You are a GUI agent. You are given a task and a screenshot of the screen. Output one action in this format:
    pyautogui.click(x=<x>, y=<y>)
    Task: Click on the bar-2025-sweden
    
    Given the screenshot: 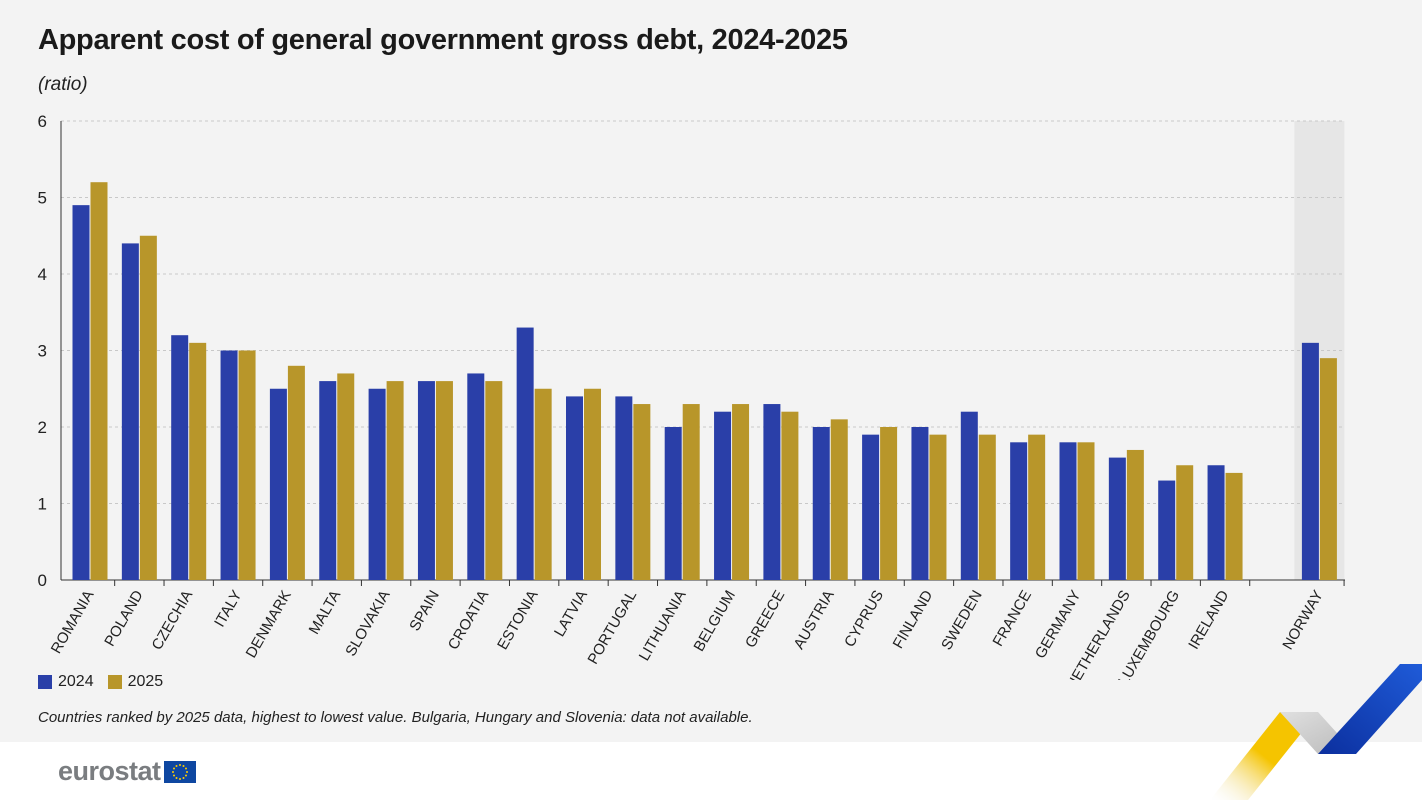 What is the action you would take?
    pyautogui.click(x=987, y=507)
    